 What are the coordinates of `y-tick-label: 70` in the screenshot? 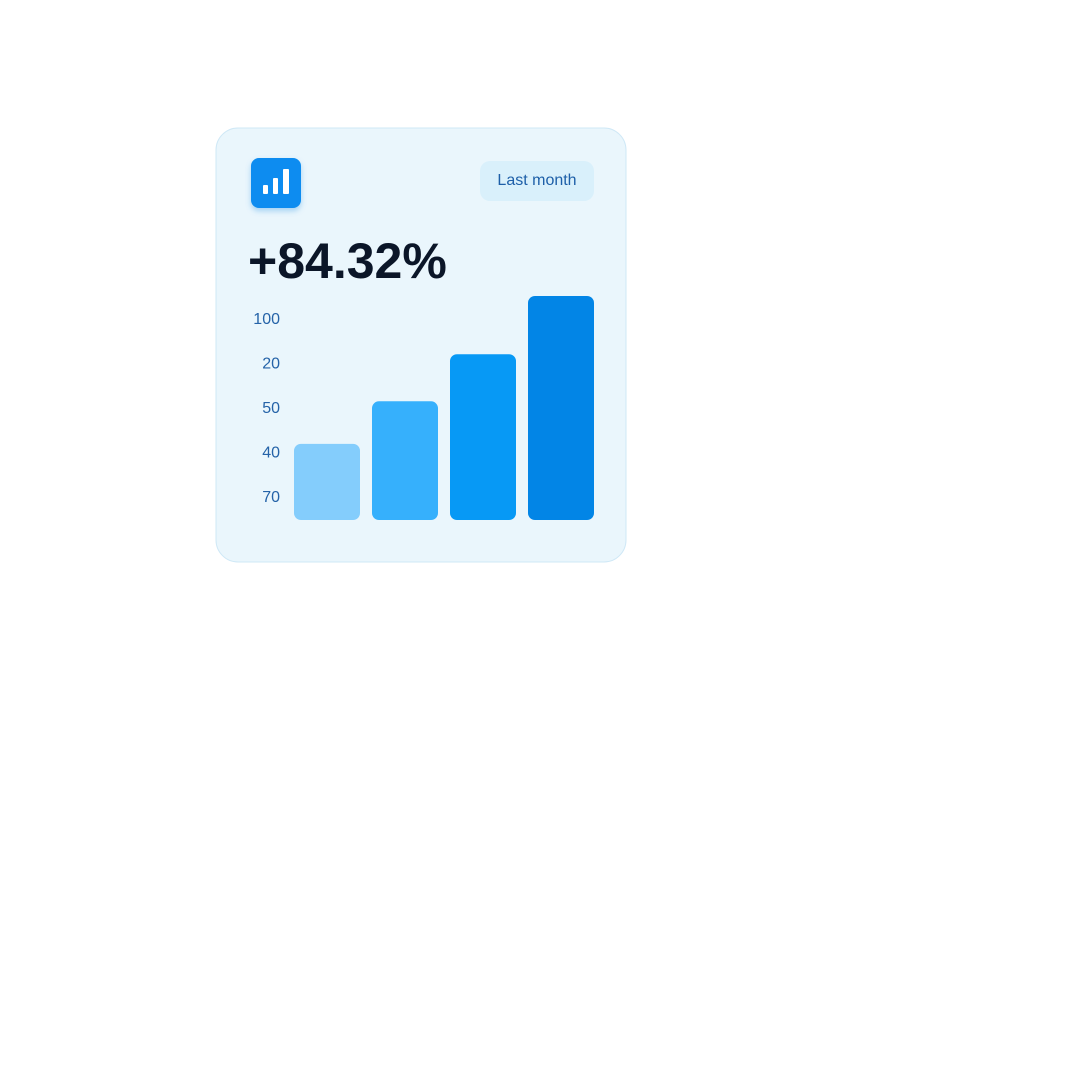 It's located at (271, 497).